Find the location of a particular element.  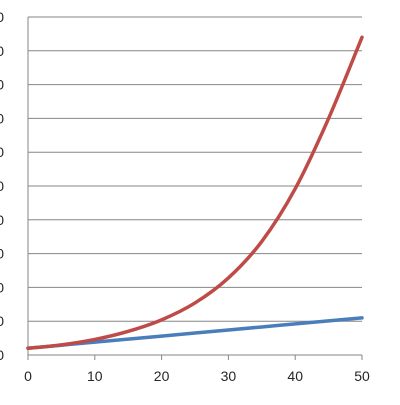

x-tick-labels: 0 10 20 30 40 50 is located at coordinates (197, 376).